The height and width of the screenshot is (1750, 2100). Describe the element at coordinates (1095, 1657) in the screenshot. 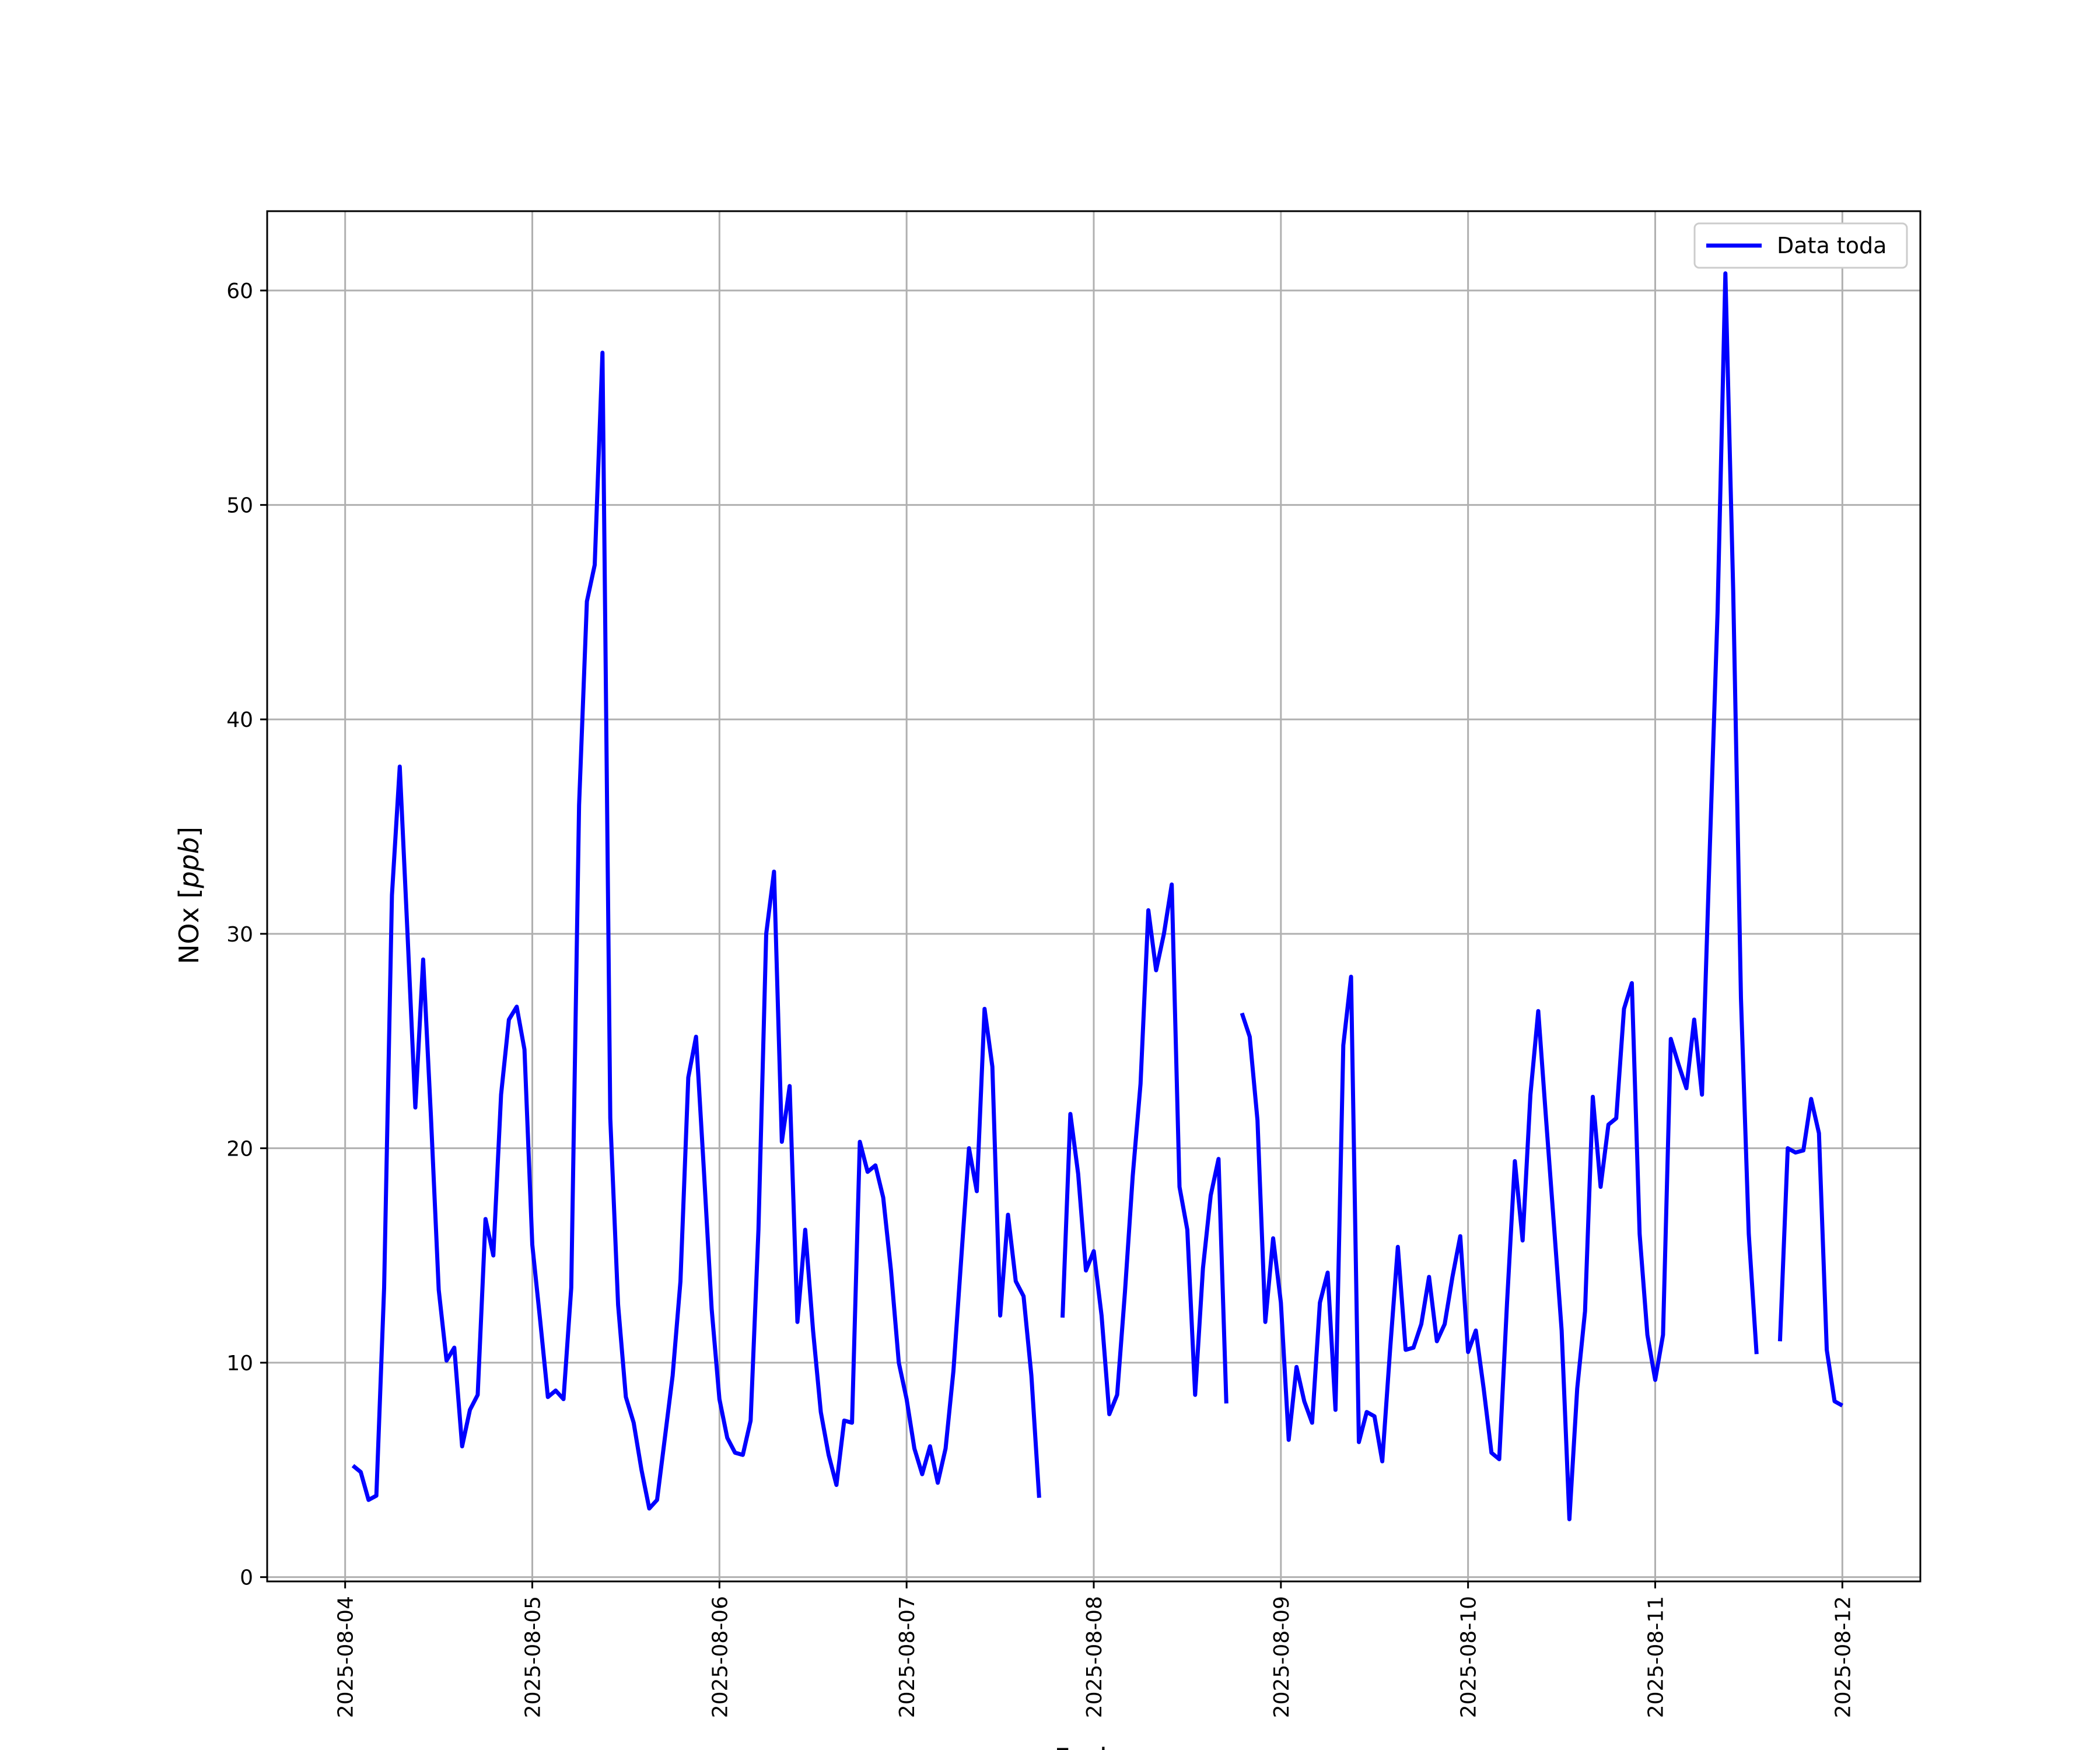

I see `x-tick-label: 2025-08-08` at that location.